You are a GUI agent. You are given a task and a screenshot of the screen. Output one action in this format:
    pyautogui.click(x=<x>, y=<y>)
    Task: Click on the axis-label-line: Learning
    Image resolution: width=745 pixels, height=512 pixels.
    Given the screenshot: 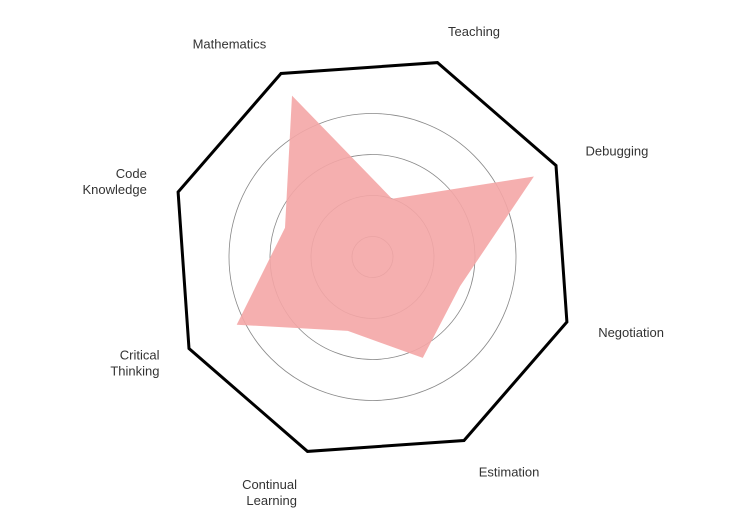 What is the action you would take?
    pyautogui.click(x=271, y=500)
    